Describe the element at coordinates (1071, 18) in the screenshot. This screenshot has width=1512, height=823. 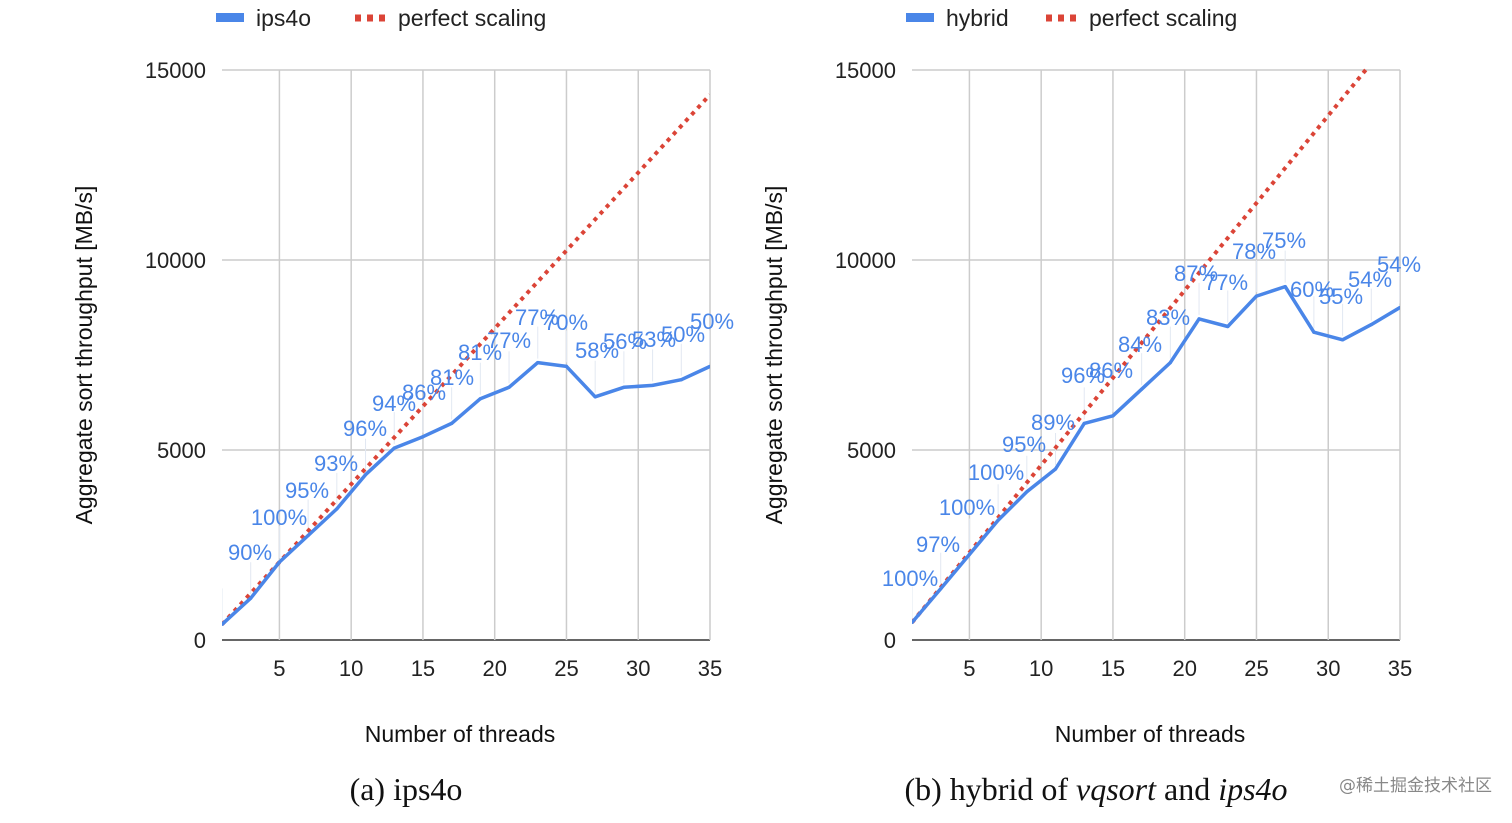
I see `legend: hybrid perfect scaling` at that location.